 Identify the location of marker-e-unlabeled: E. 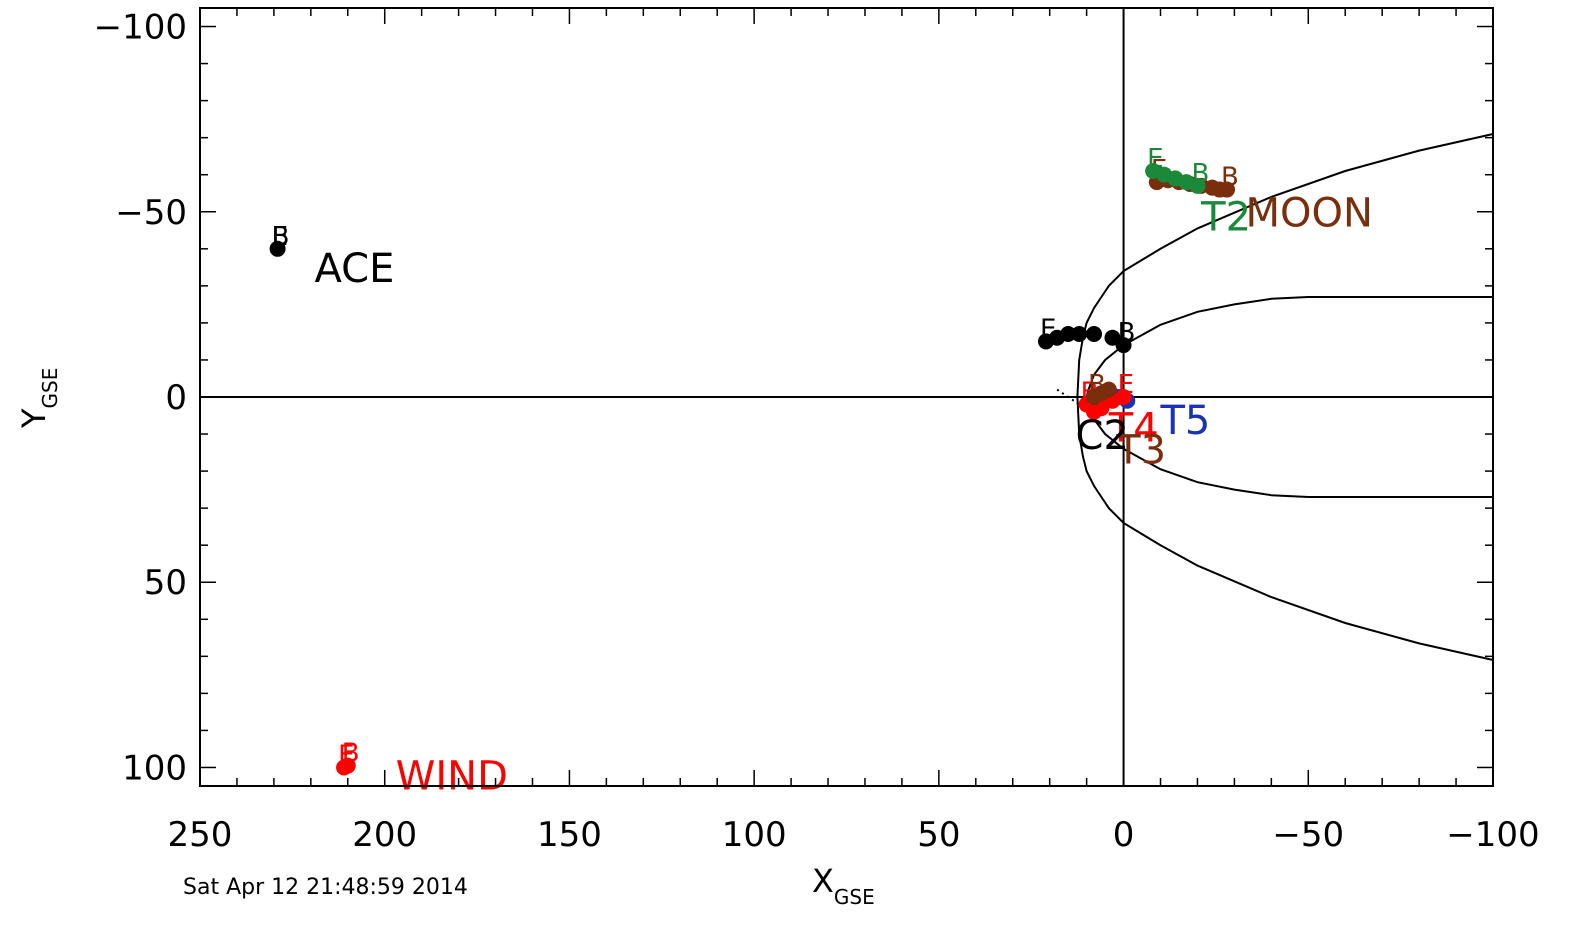
(1048, 329).